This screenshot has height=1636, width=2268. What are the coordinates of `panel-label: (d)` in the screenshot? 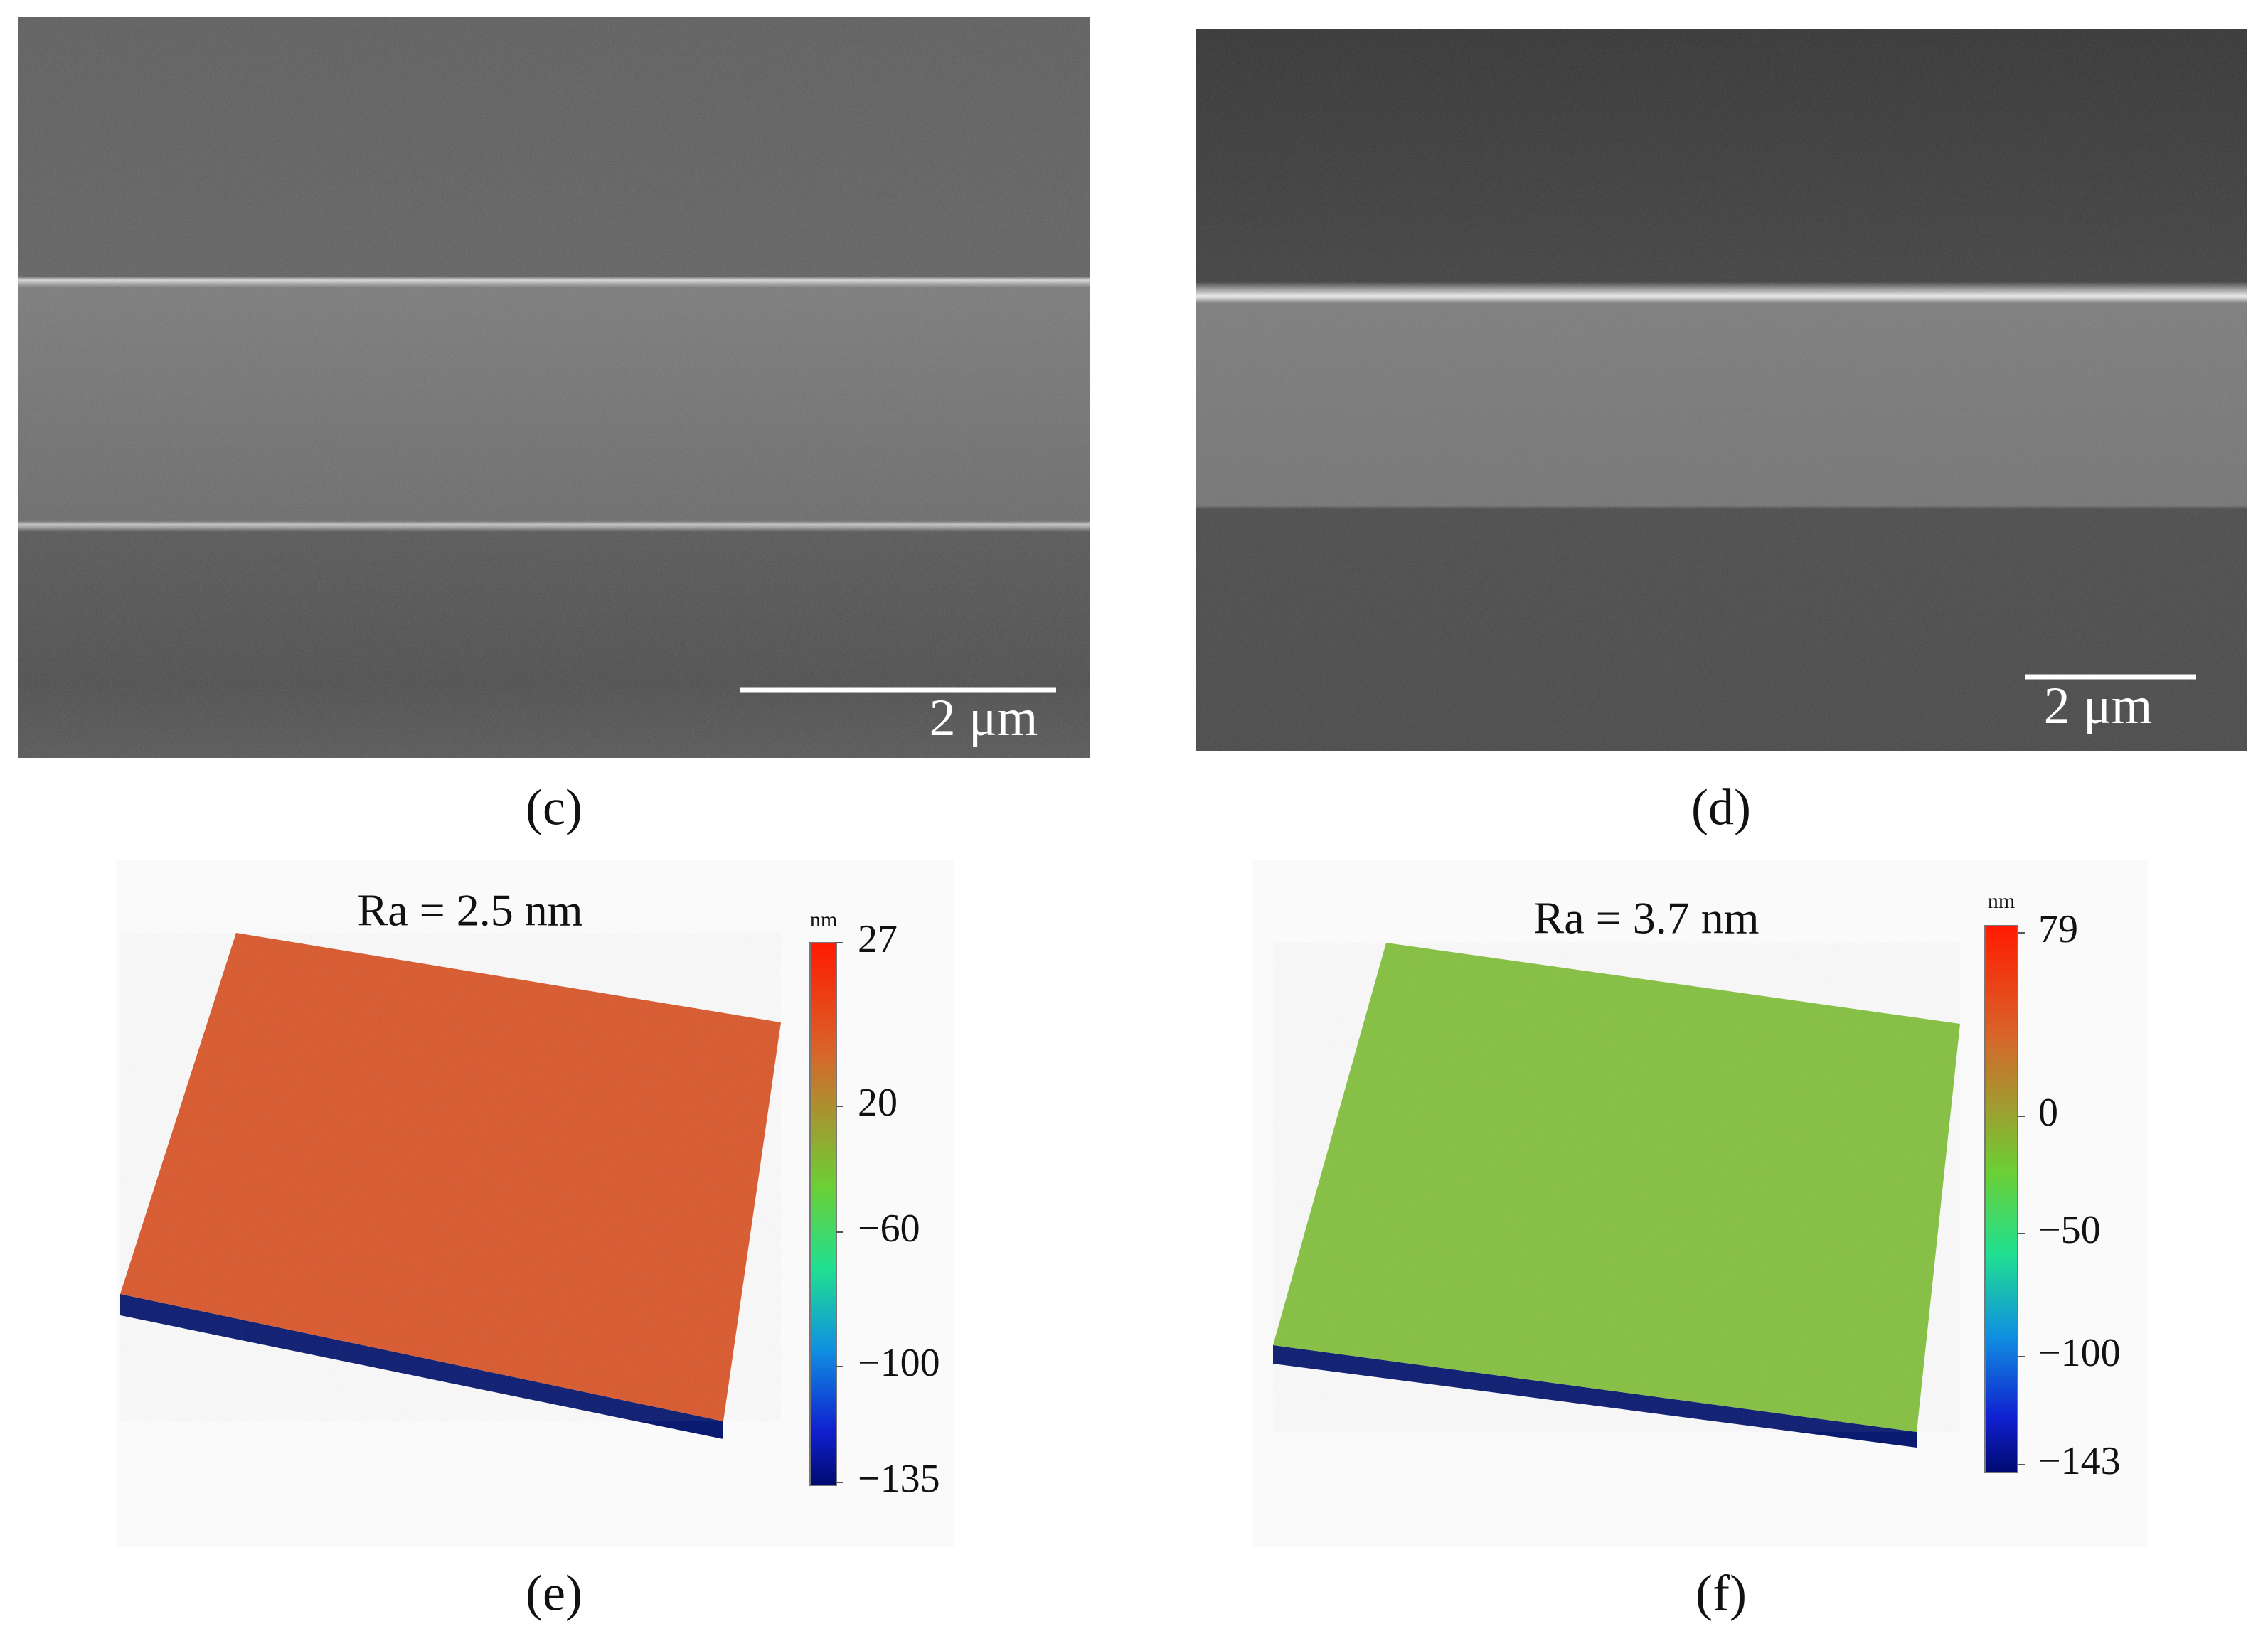 It's located at (1721, 807).